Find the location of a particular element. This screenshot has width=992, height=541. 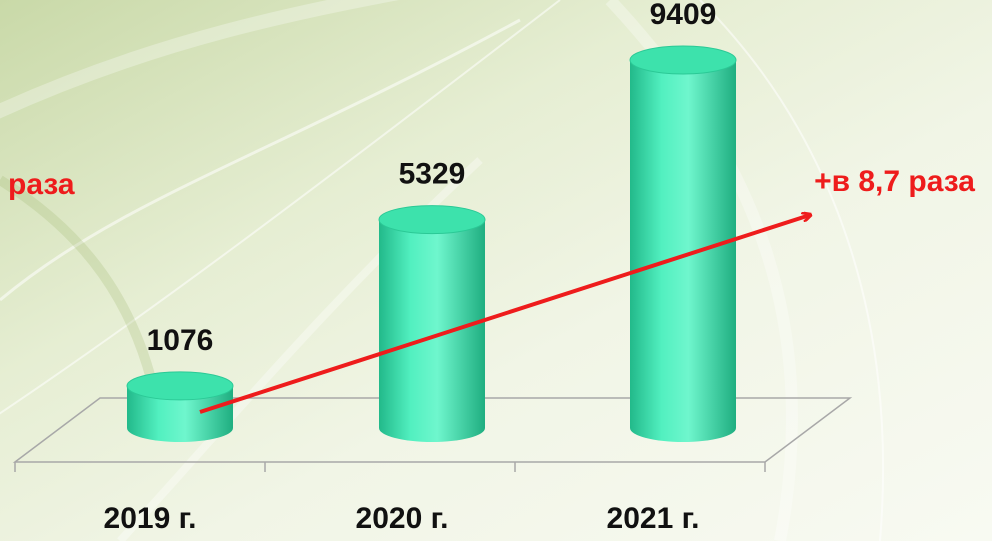

x-tick-label: 2019 г. is located at coordinates (150, 518).